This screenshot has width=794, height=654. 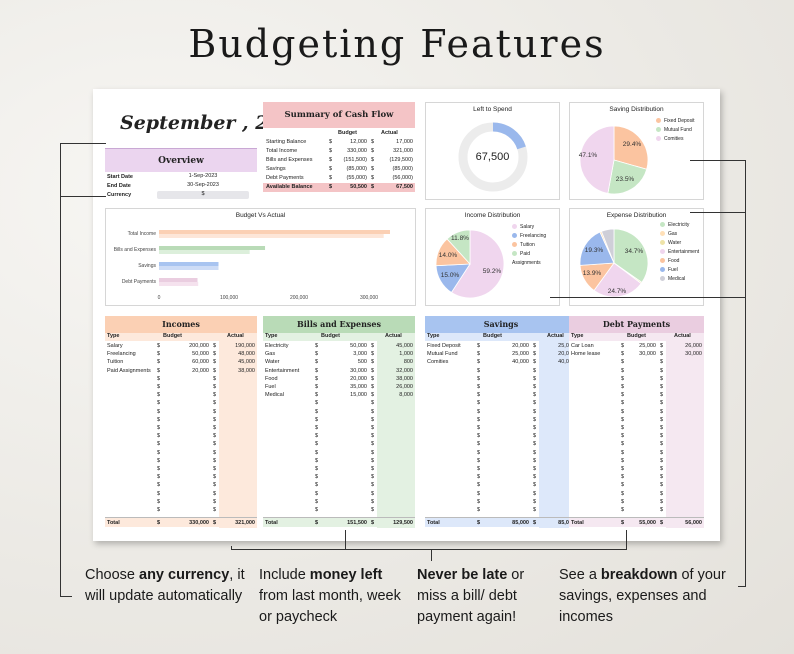 I want to click on row-type: Electricity, so click(x=277, y=346).